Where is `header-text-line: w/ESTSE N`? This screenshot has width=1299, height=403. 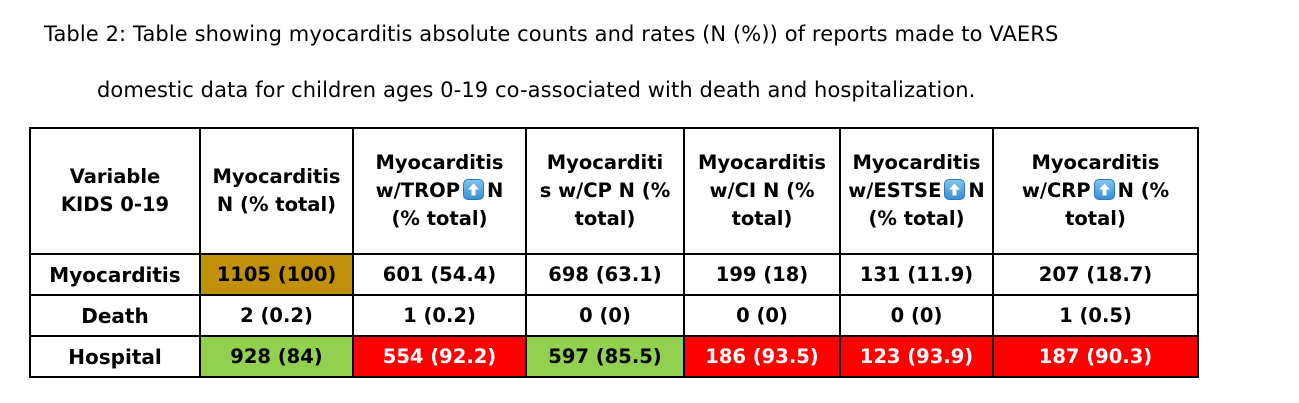
header-text-line: w/ESTSE N is located at coordinates (916, 191).